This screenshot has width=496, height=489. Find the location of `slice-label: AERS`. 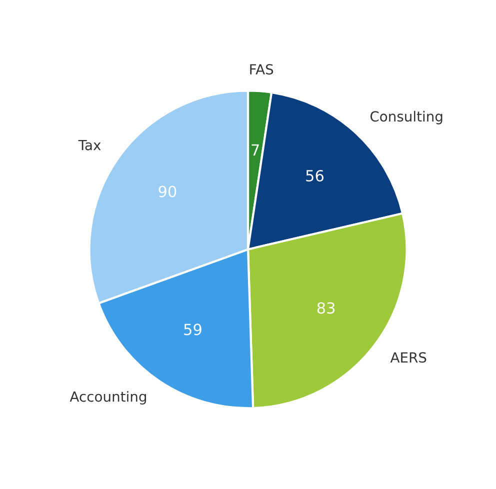

slice-label: AERS is located at coordinates (408, 357).